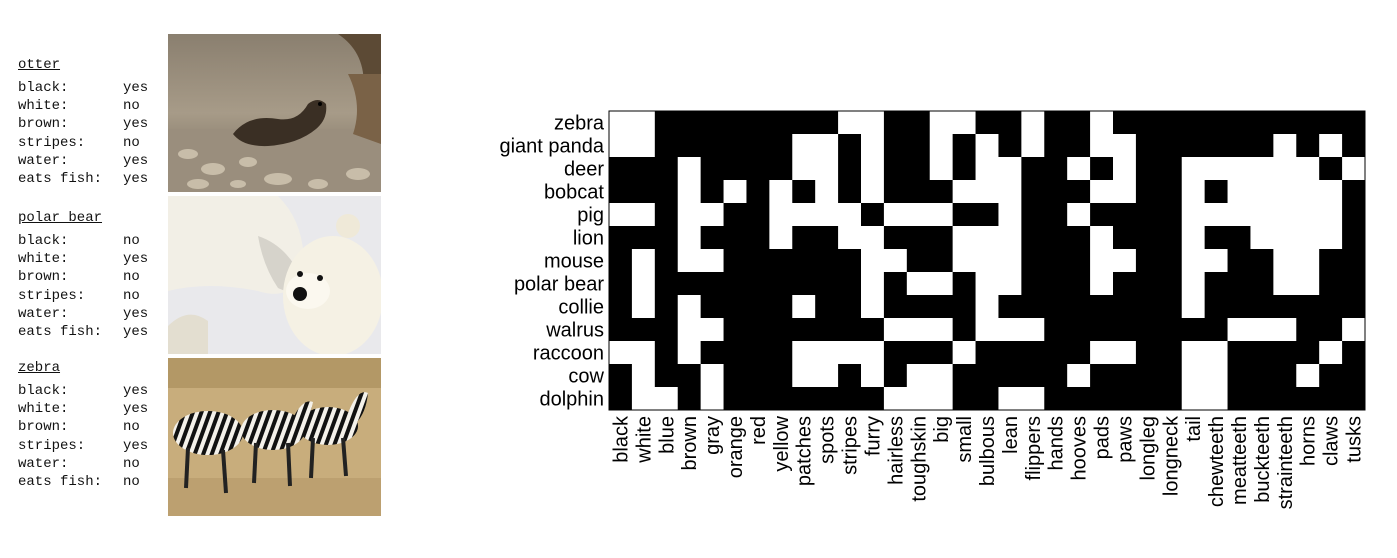 The width and height of the screenshot is (1397, 558). What do you see at coordinates (83, 160) in the screenshot?
I see `attribute-row: water: yes` at bounding box center [83, 160].